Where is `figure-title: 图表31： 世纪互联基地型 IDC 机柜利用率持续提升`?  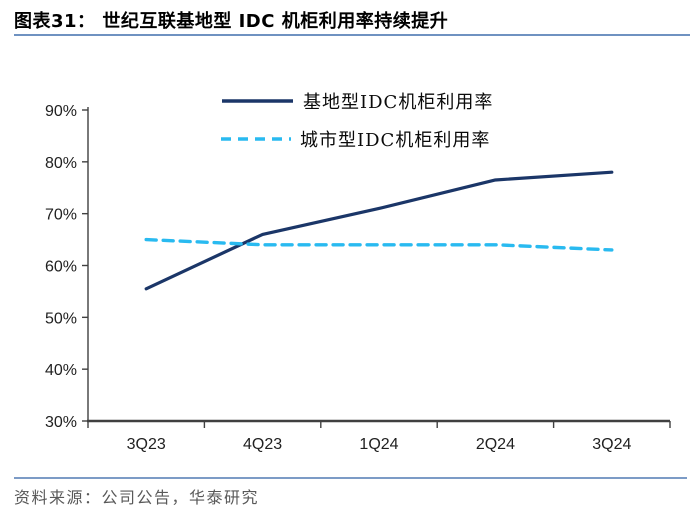
figure-title: 图表31： 世纪互联基地型 IDC 机柜利用率持续提升 is located at coordinates (231, 21).